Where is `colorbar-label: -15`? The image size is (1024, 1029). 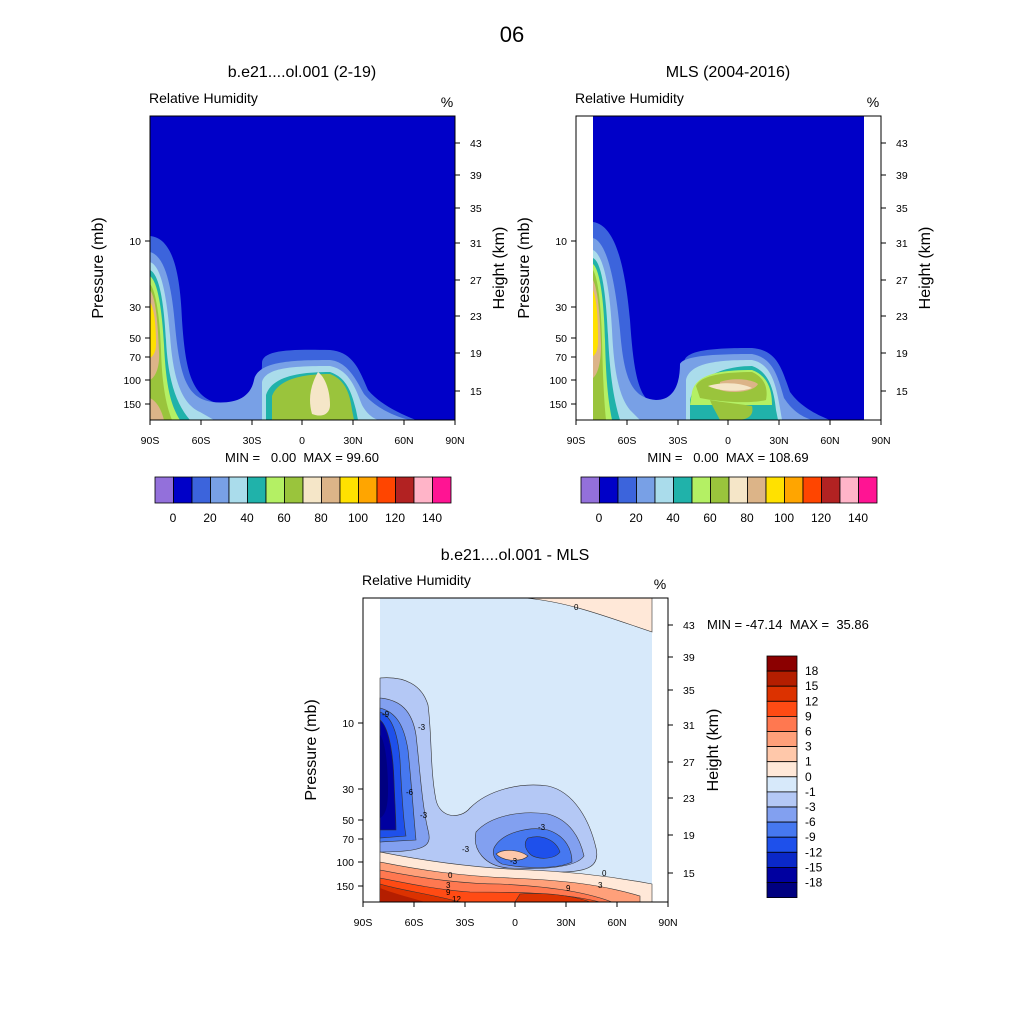
colorbar-label: -15 is located at coordinates (814, 867).